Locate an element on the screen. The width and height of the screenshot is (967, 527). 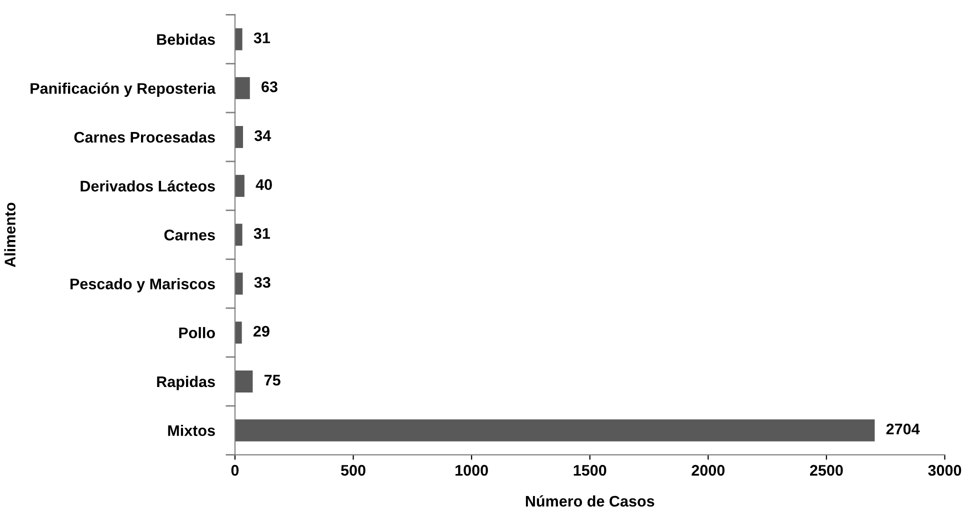
y-tick-label: Mixtos is located at coordinates (191, 430).